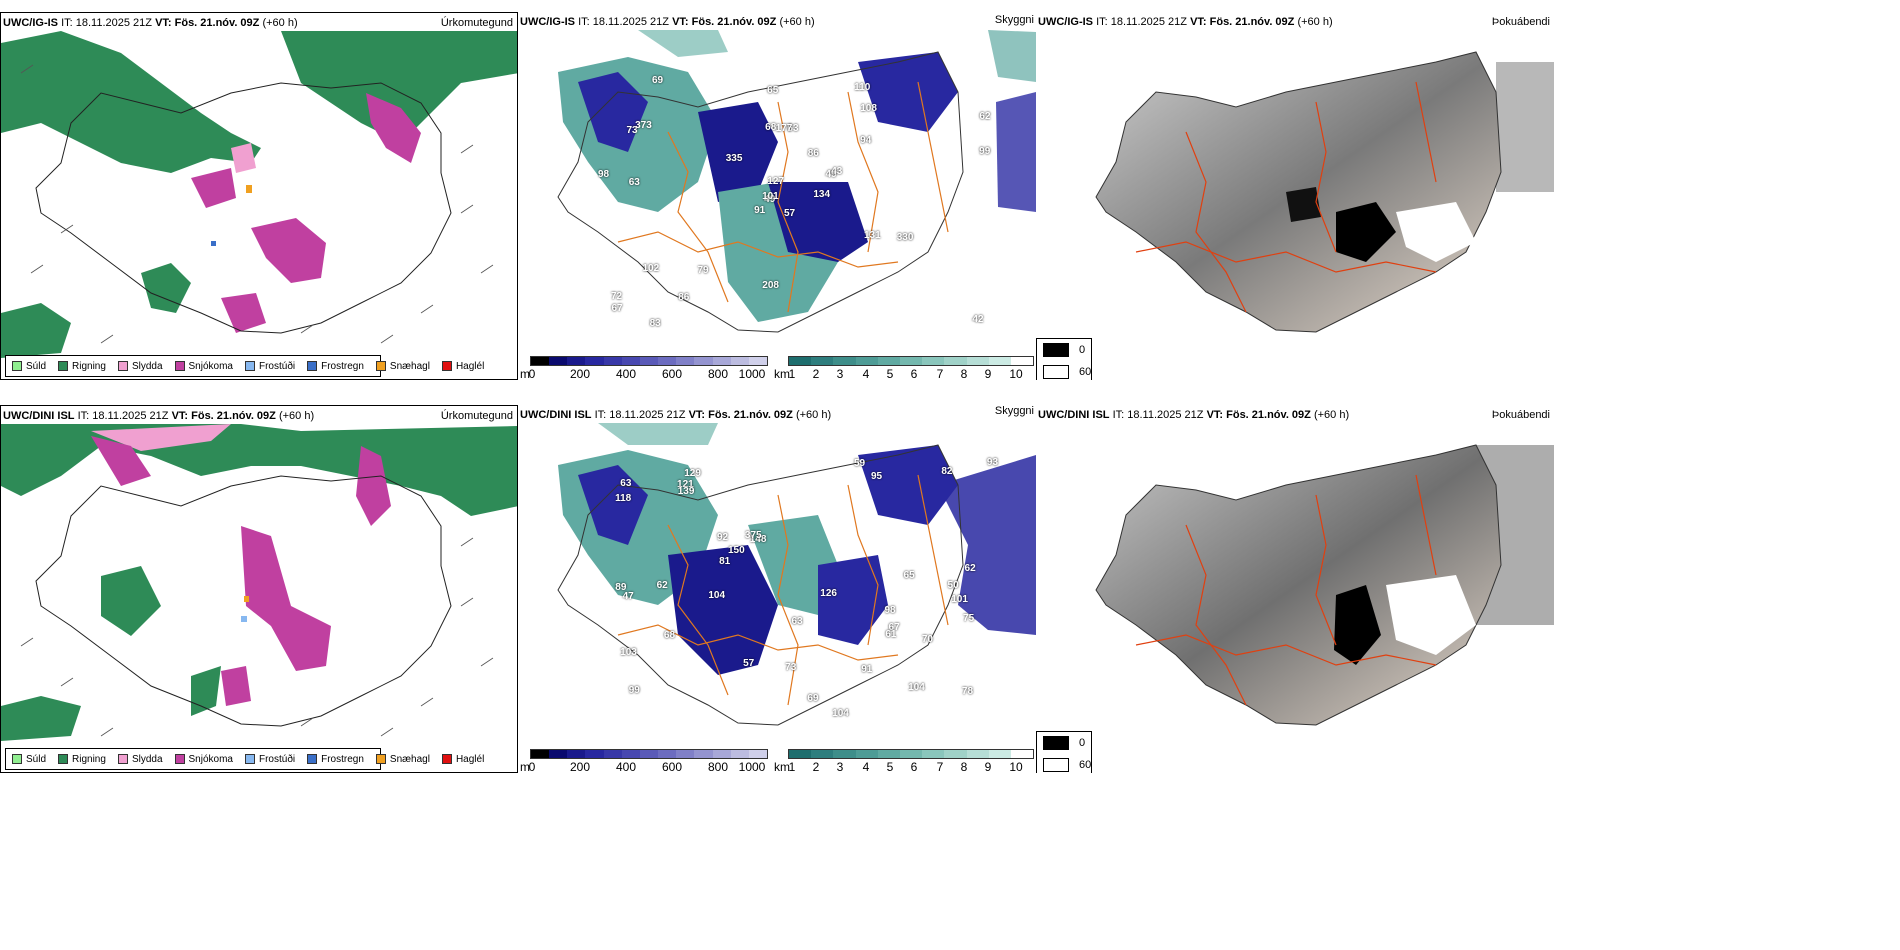  I want to click on legend-item: Snæhagl, so click(402, 366).